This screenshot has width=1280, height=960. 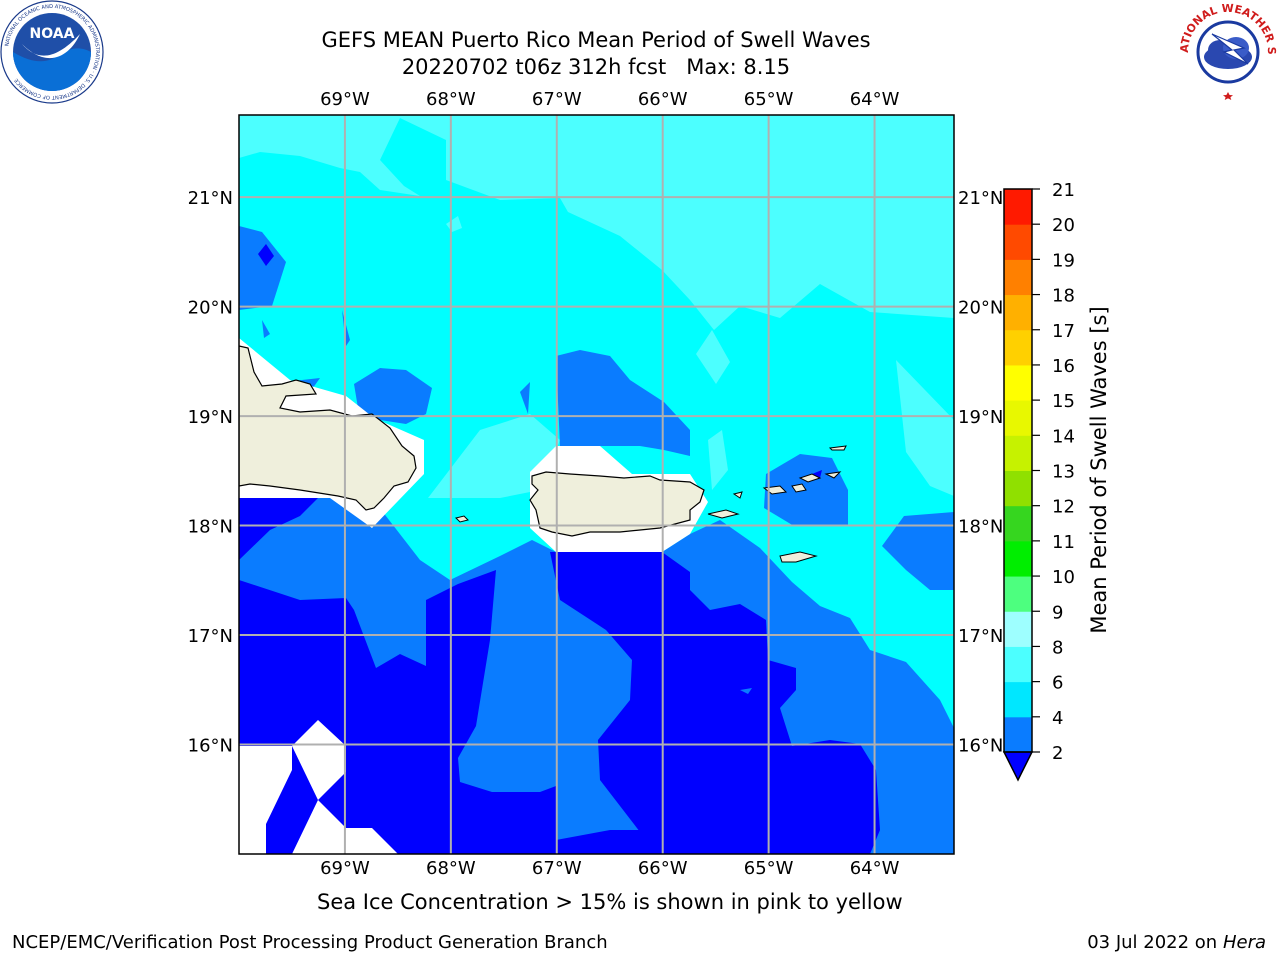 I want to click on land-hispaniola, so click(x=328, y=428).